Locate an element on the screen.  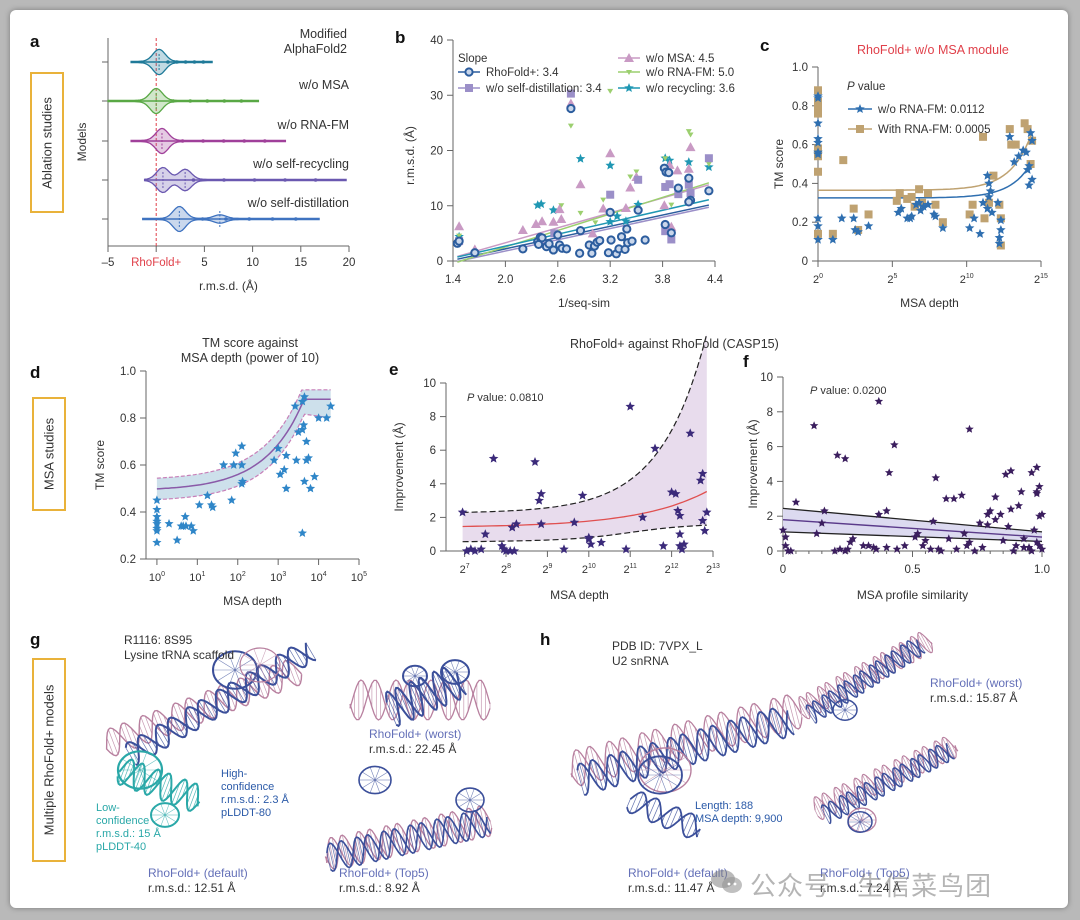
h-title-line1: PDB ID: 7VPX_L is located at coordinates (657, 646).